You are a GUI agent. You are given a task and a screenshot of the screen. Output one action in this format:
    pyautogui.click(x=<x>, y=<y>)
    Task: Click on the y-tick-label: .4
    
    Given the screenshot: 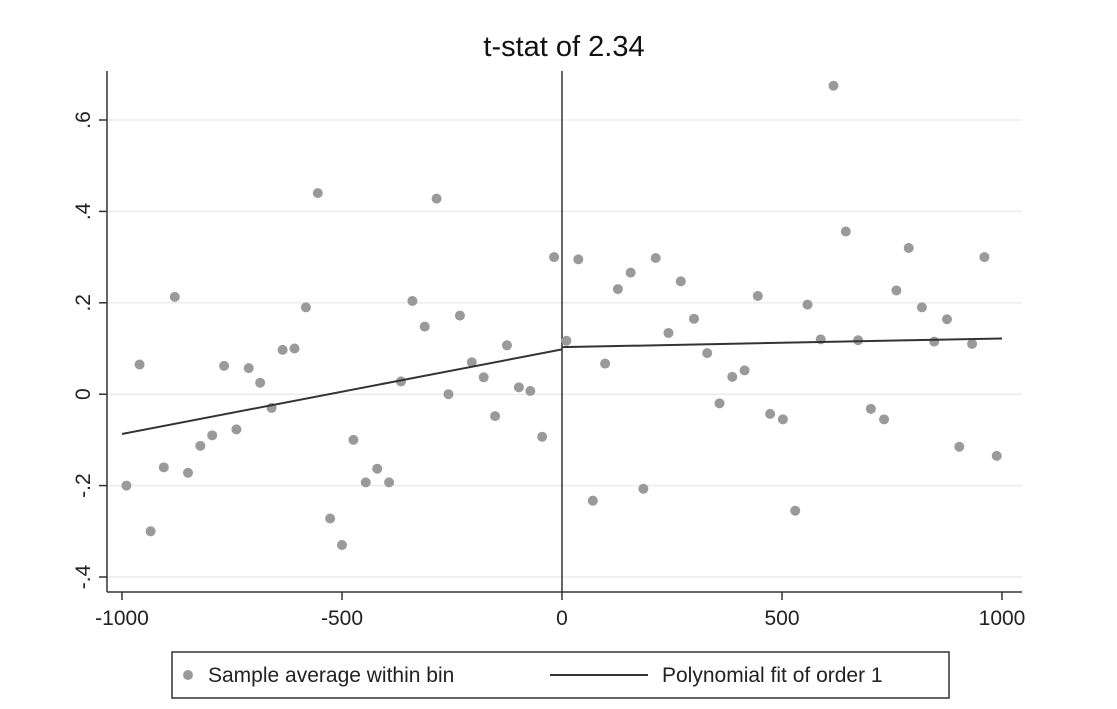 What is the action you would take?
    pyautogui.click(x=83, y=211)
    